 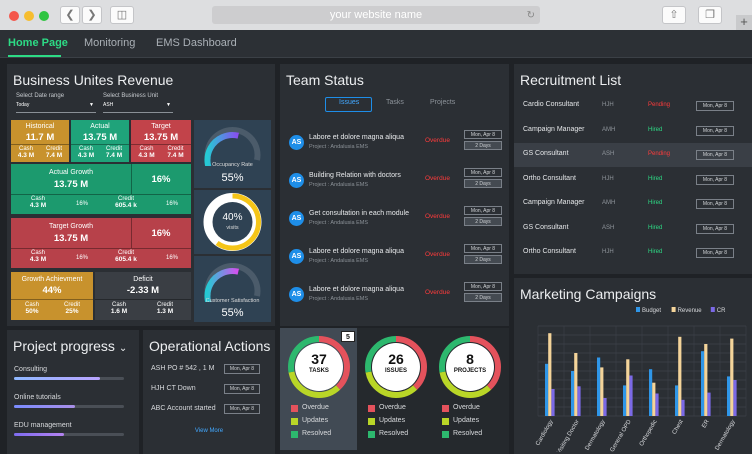 I want to click on operational-panel: Operational Actions View More, so click(x=209, y=392).